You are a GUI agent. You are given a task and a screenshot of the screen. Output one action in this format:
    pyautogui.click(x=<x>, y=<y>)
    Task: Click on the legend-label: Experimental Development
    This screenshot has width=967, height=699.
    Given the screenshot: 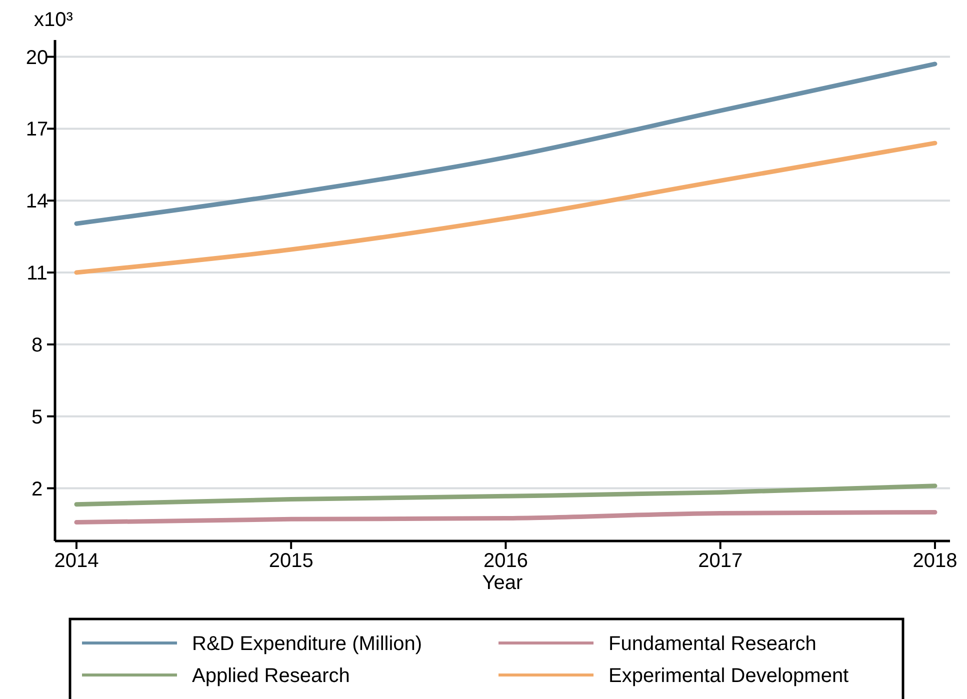 What is the action you would take?
    pyautogui.click(x=729, y=676)
    